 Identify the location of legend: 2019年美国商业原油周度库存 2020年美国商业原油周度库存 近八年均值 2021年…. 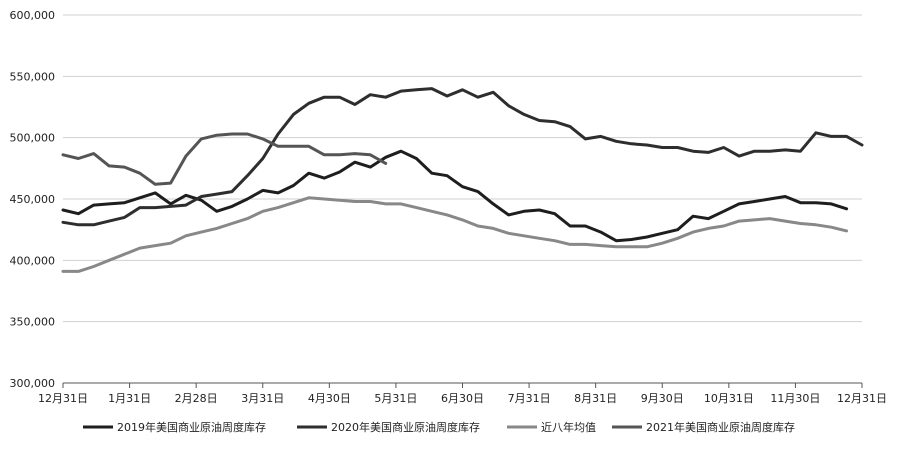
(439, 427).